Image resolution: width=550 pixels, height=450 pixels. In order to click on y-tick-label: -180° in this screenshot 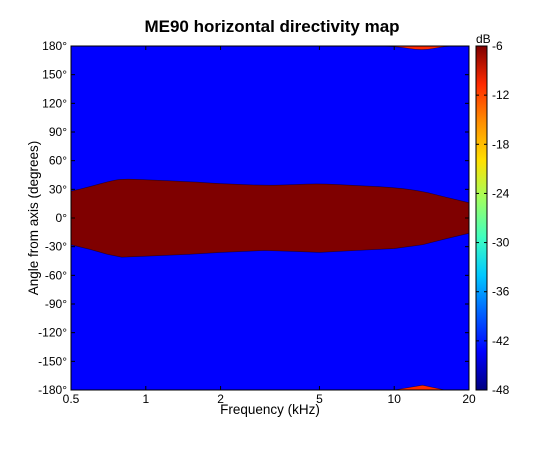, I will do `click(52, 390)`.